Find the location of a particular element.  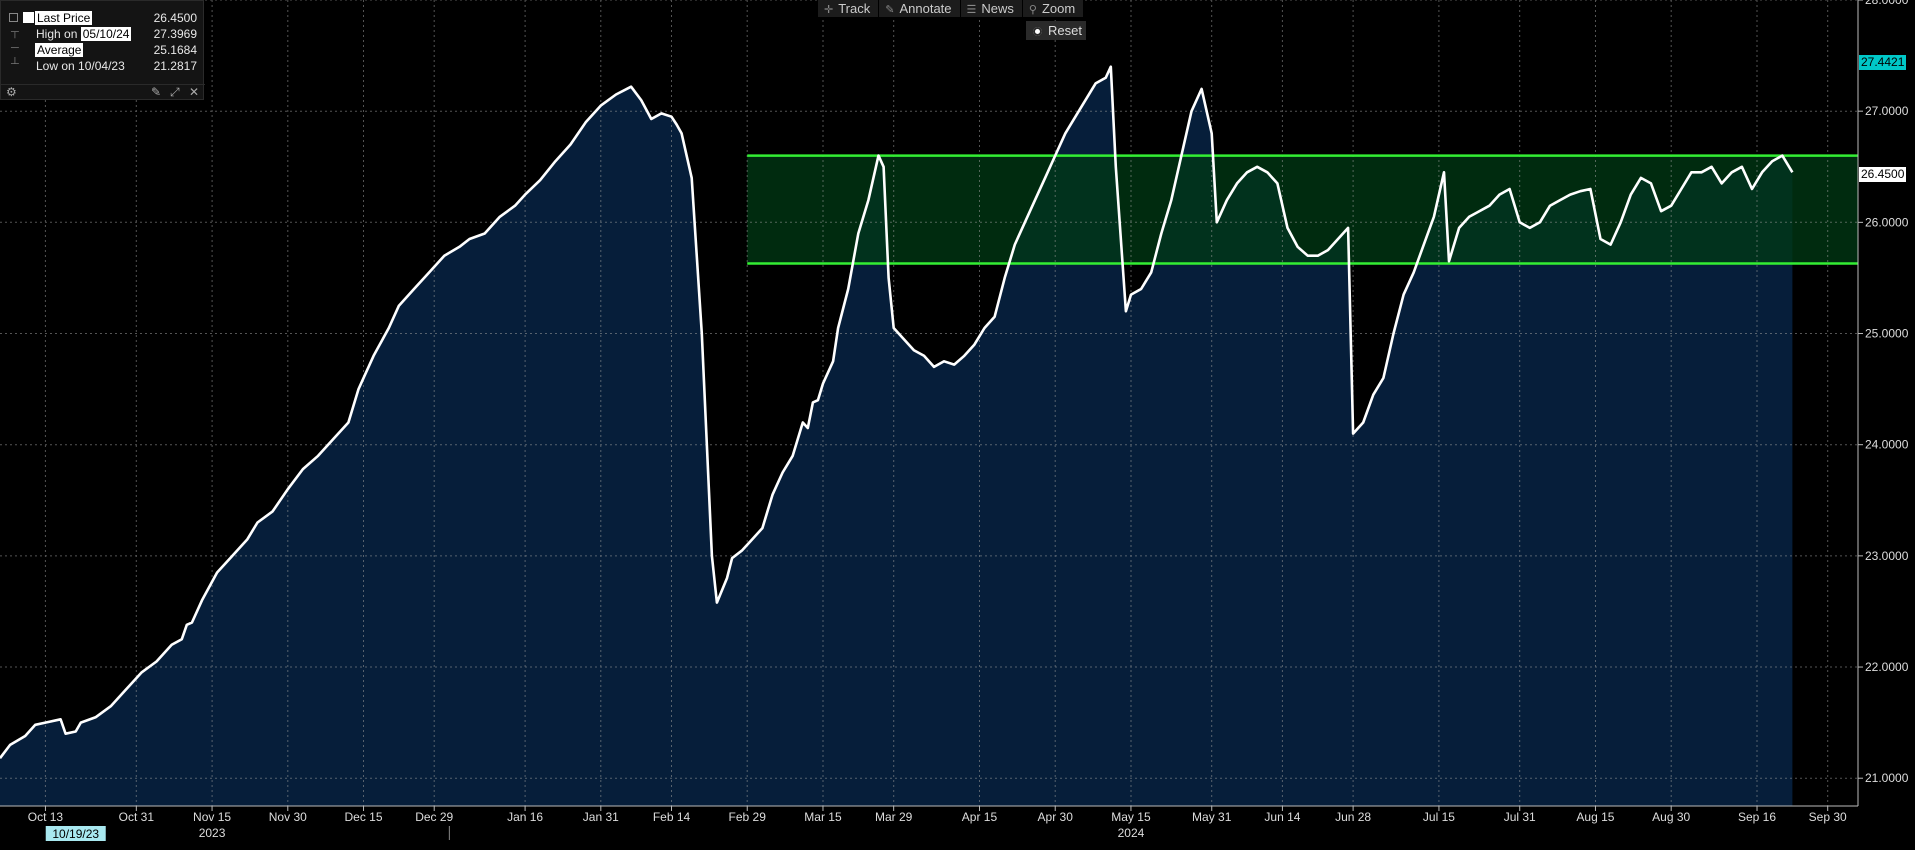

x-tick-label: Dec 29 is located at coordinates (434, 817).